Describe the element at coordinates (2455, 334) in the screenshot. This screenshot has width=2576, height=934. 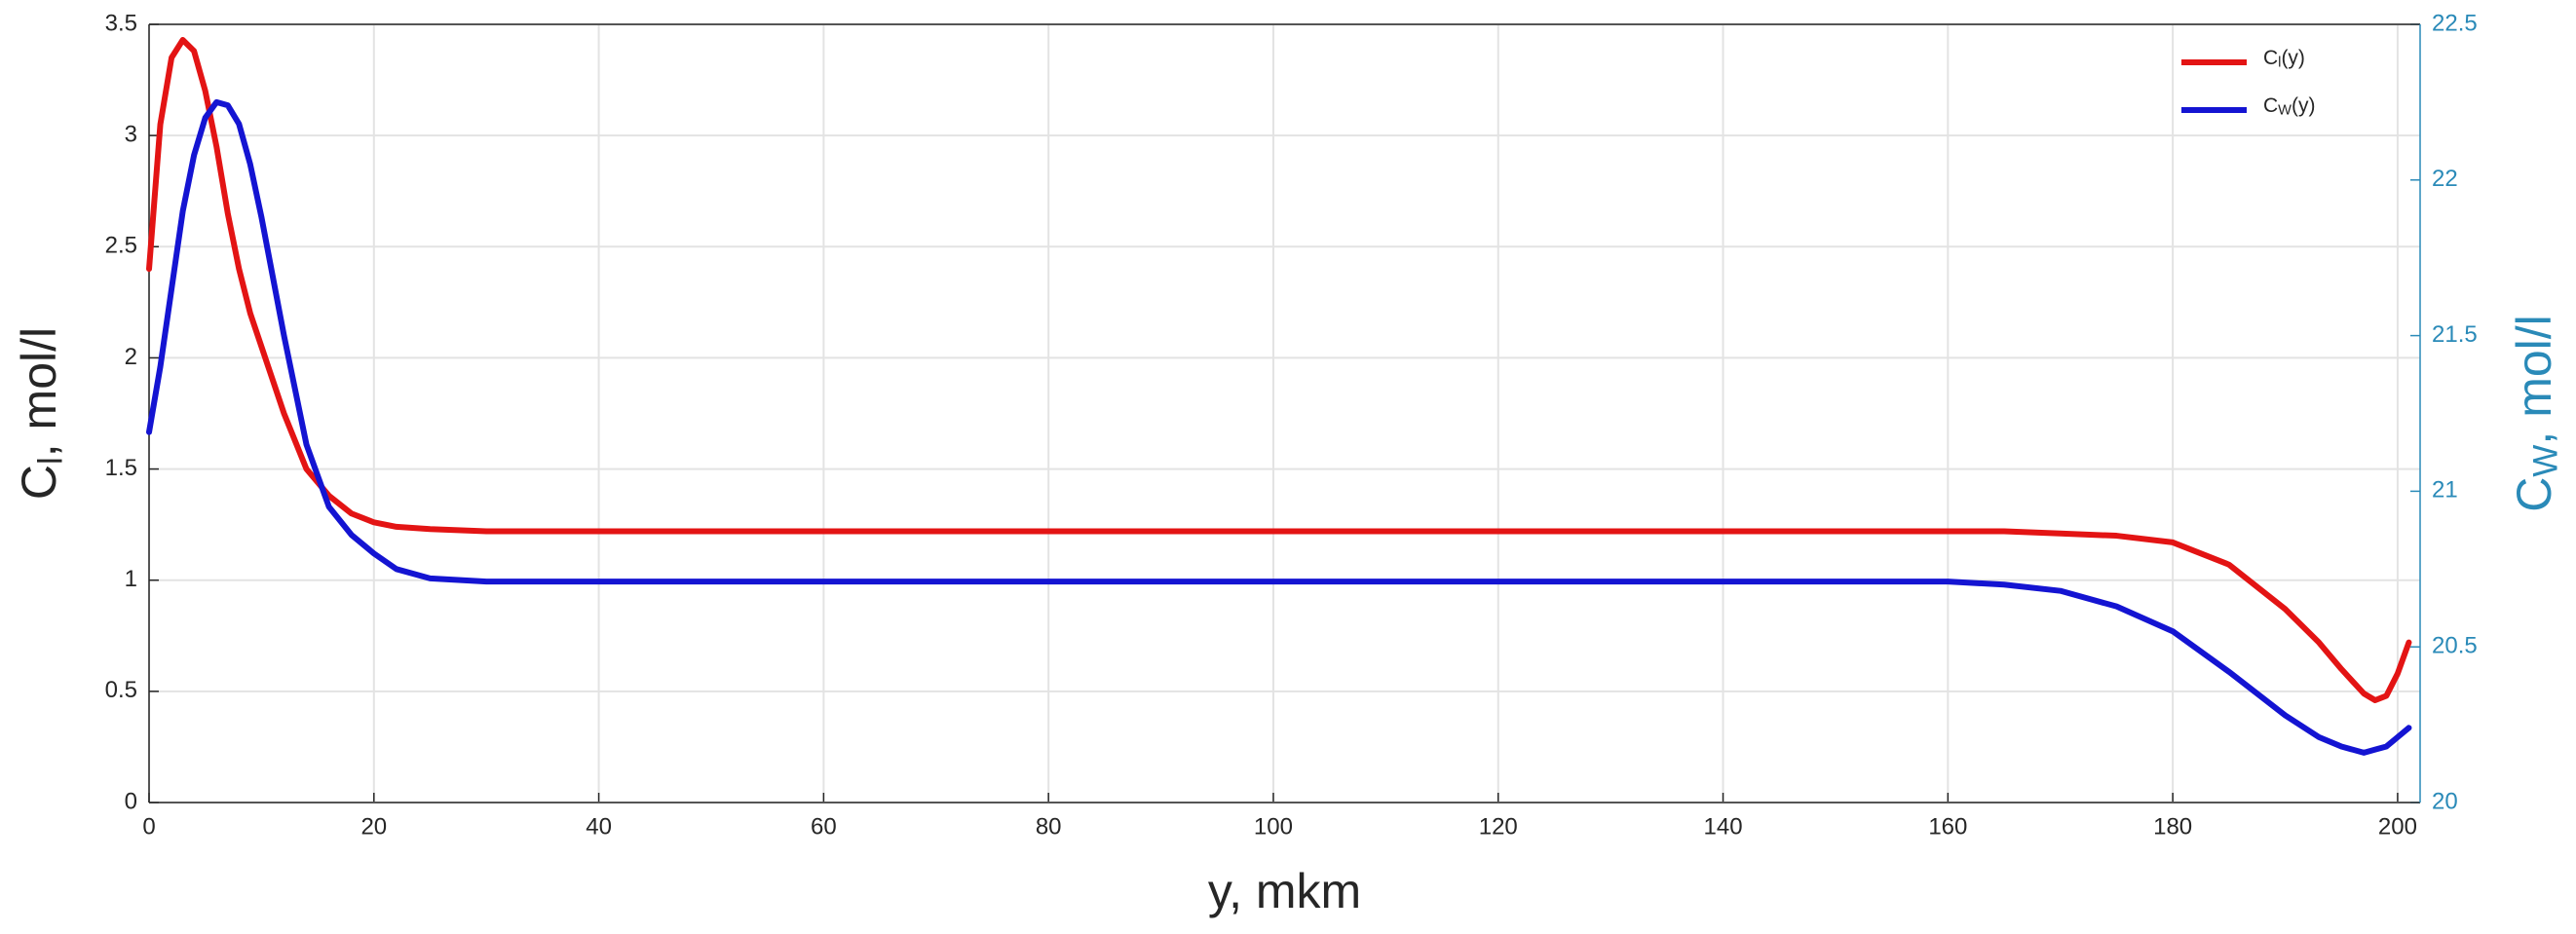
I see `y2-tick-label: 21.5` at that location.